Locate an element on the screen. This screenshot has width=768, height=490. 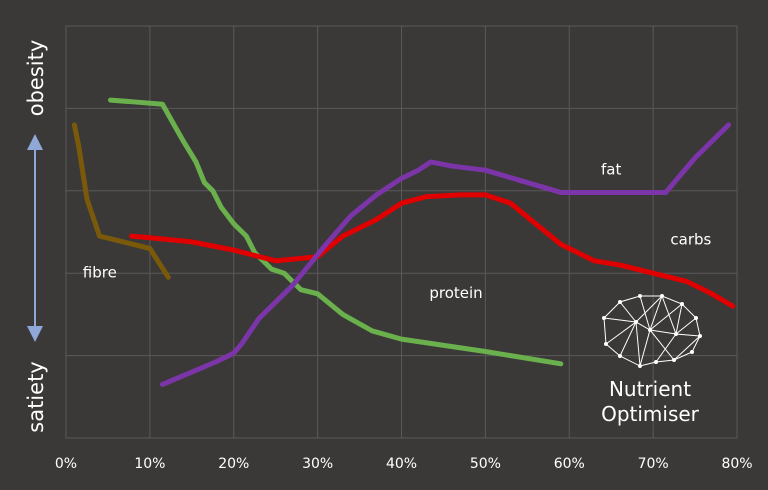
carbs-series-label: carbs is located at coordinates (690, 239).